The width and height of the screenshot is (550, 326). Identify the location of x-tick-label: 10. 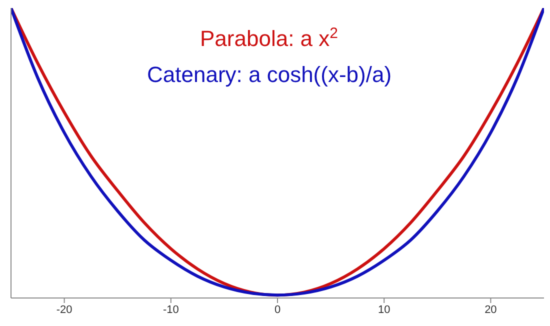
(384, 310).